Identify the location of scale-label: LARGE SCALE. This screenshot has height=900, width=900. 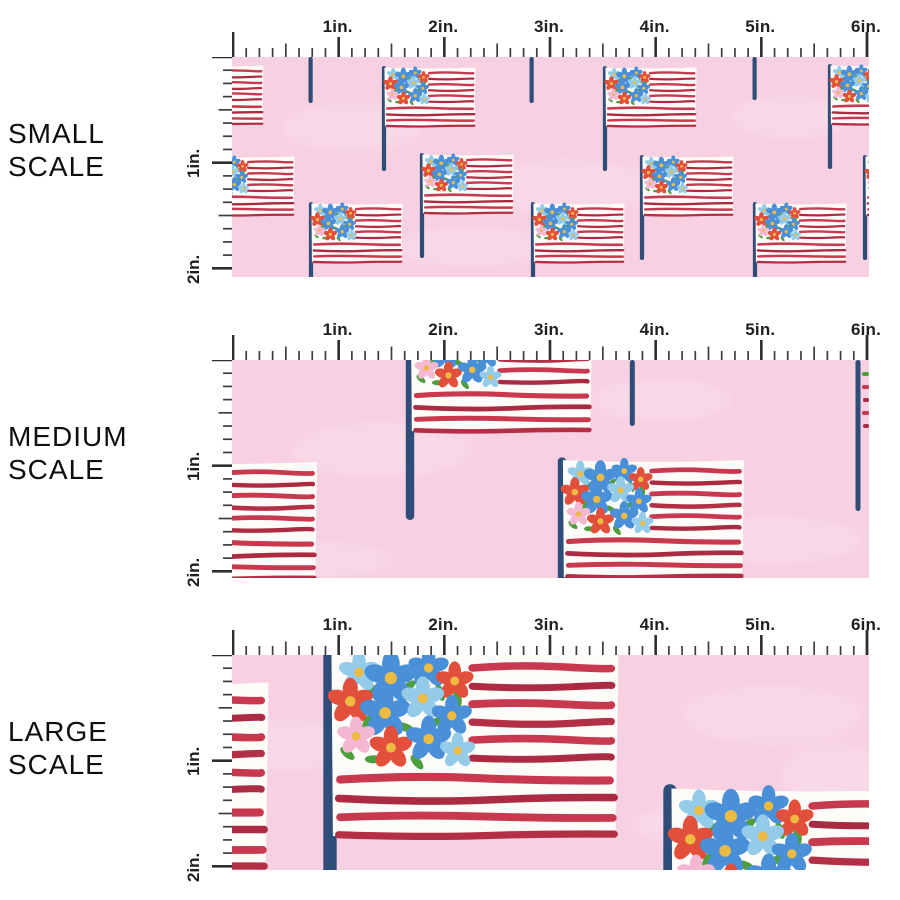
(58, 748).